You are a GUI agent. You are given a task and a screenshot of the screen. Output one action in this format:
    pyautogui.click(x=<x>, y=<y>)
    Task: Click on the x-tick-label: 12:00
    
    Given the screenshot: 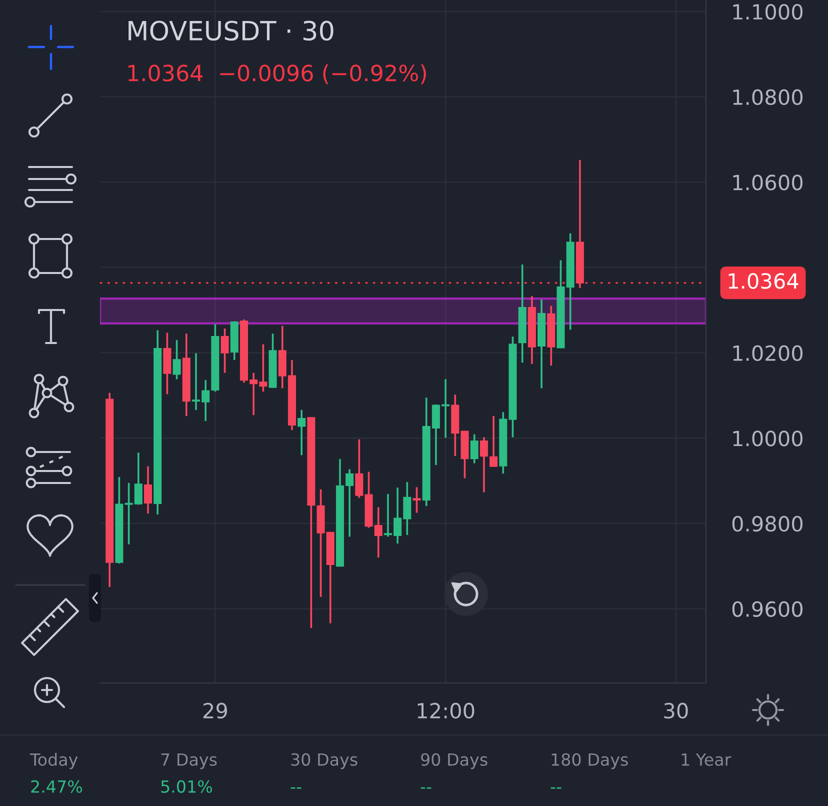 What is the action you would take?
    pyautogui.click(x=446, y=710)
    